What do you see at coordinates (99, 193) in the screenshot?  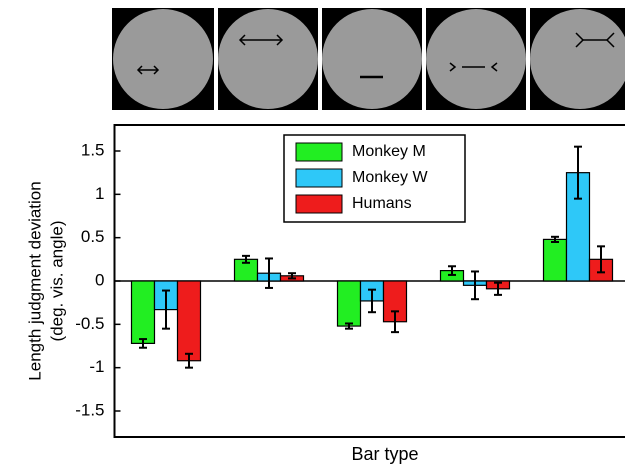 I see `y-tick-label: 1` at bounding box center [99, 193].